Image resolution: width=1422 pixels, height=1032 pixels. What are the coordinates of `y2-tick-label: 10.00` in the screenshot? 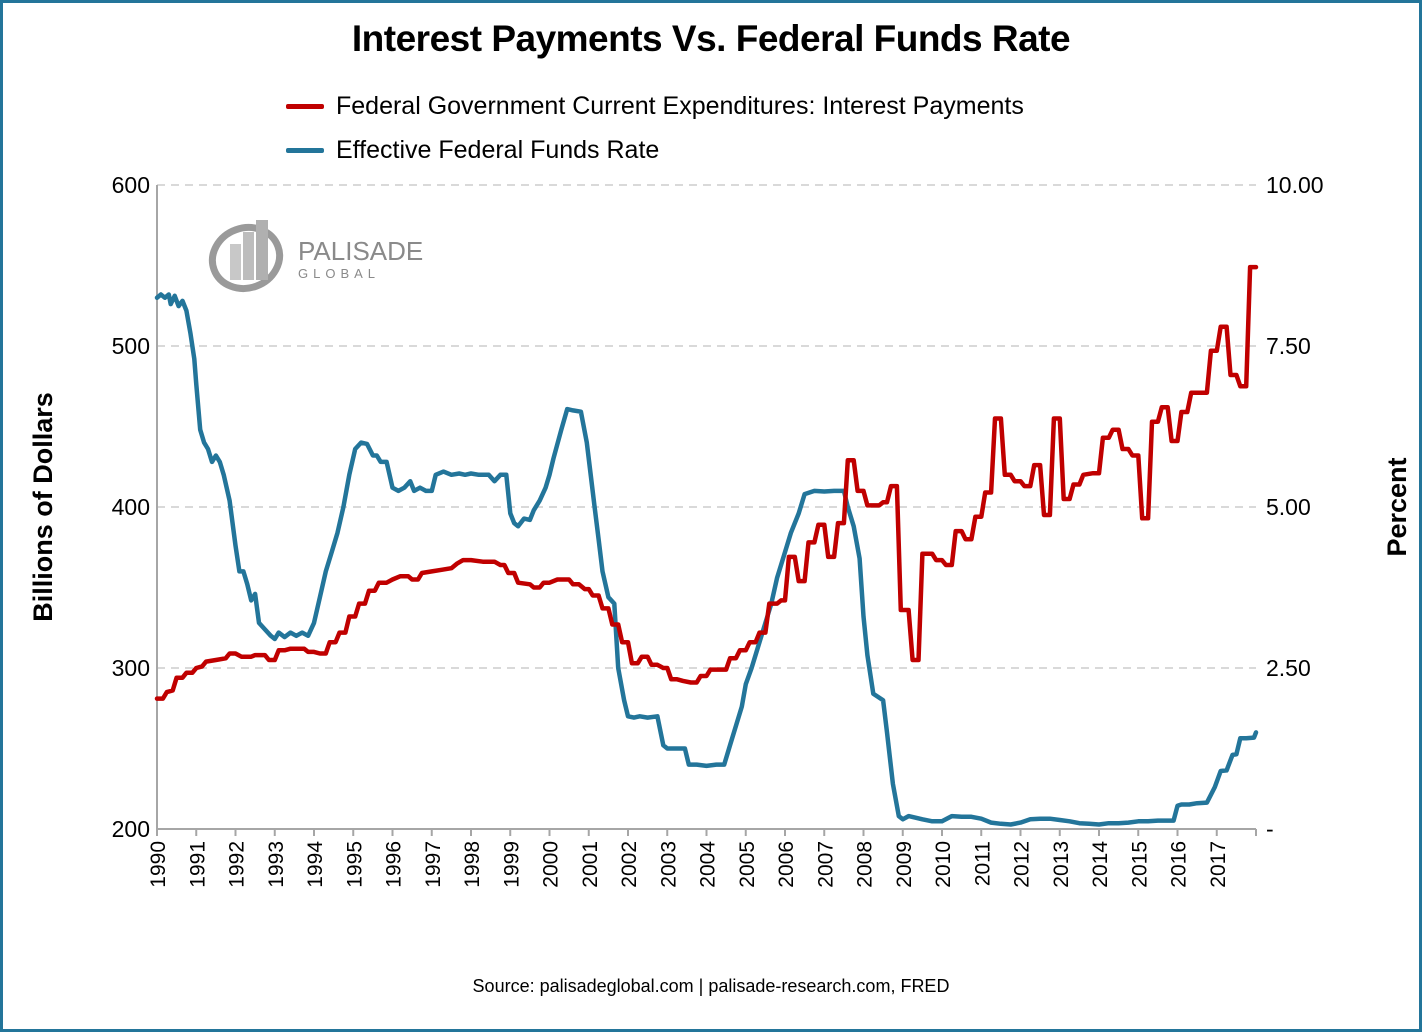 It's located at (1295, 185).